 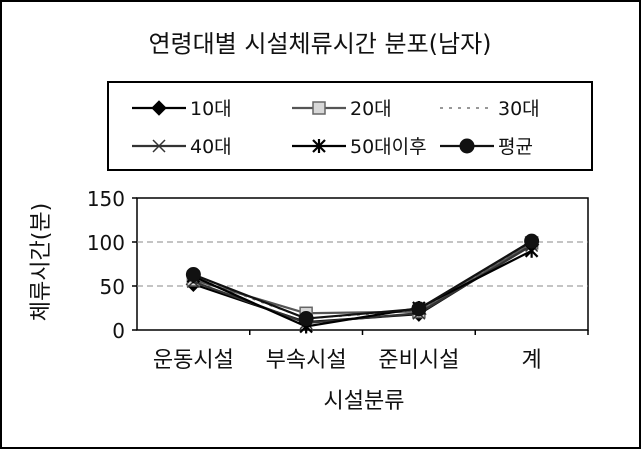 What do you see at coordinates (211, 147) in the screenshot?
I see `legend-label: 40대` at bounding box center [211, 147].